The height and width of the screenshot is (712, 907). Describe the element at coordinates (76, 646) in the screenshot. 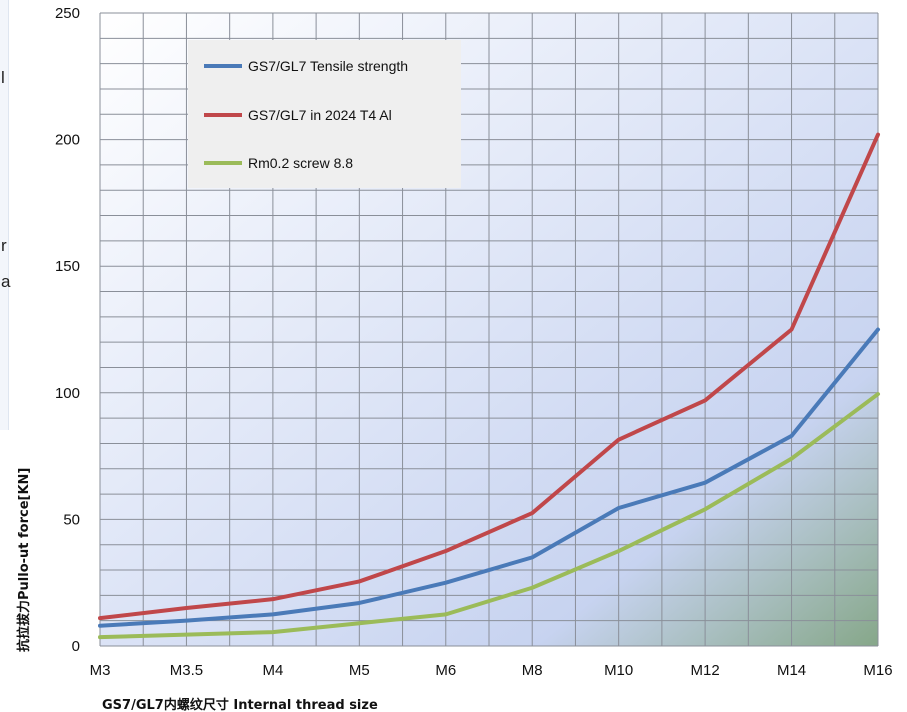

I see `y-tick-label: 0` at that location.